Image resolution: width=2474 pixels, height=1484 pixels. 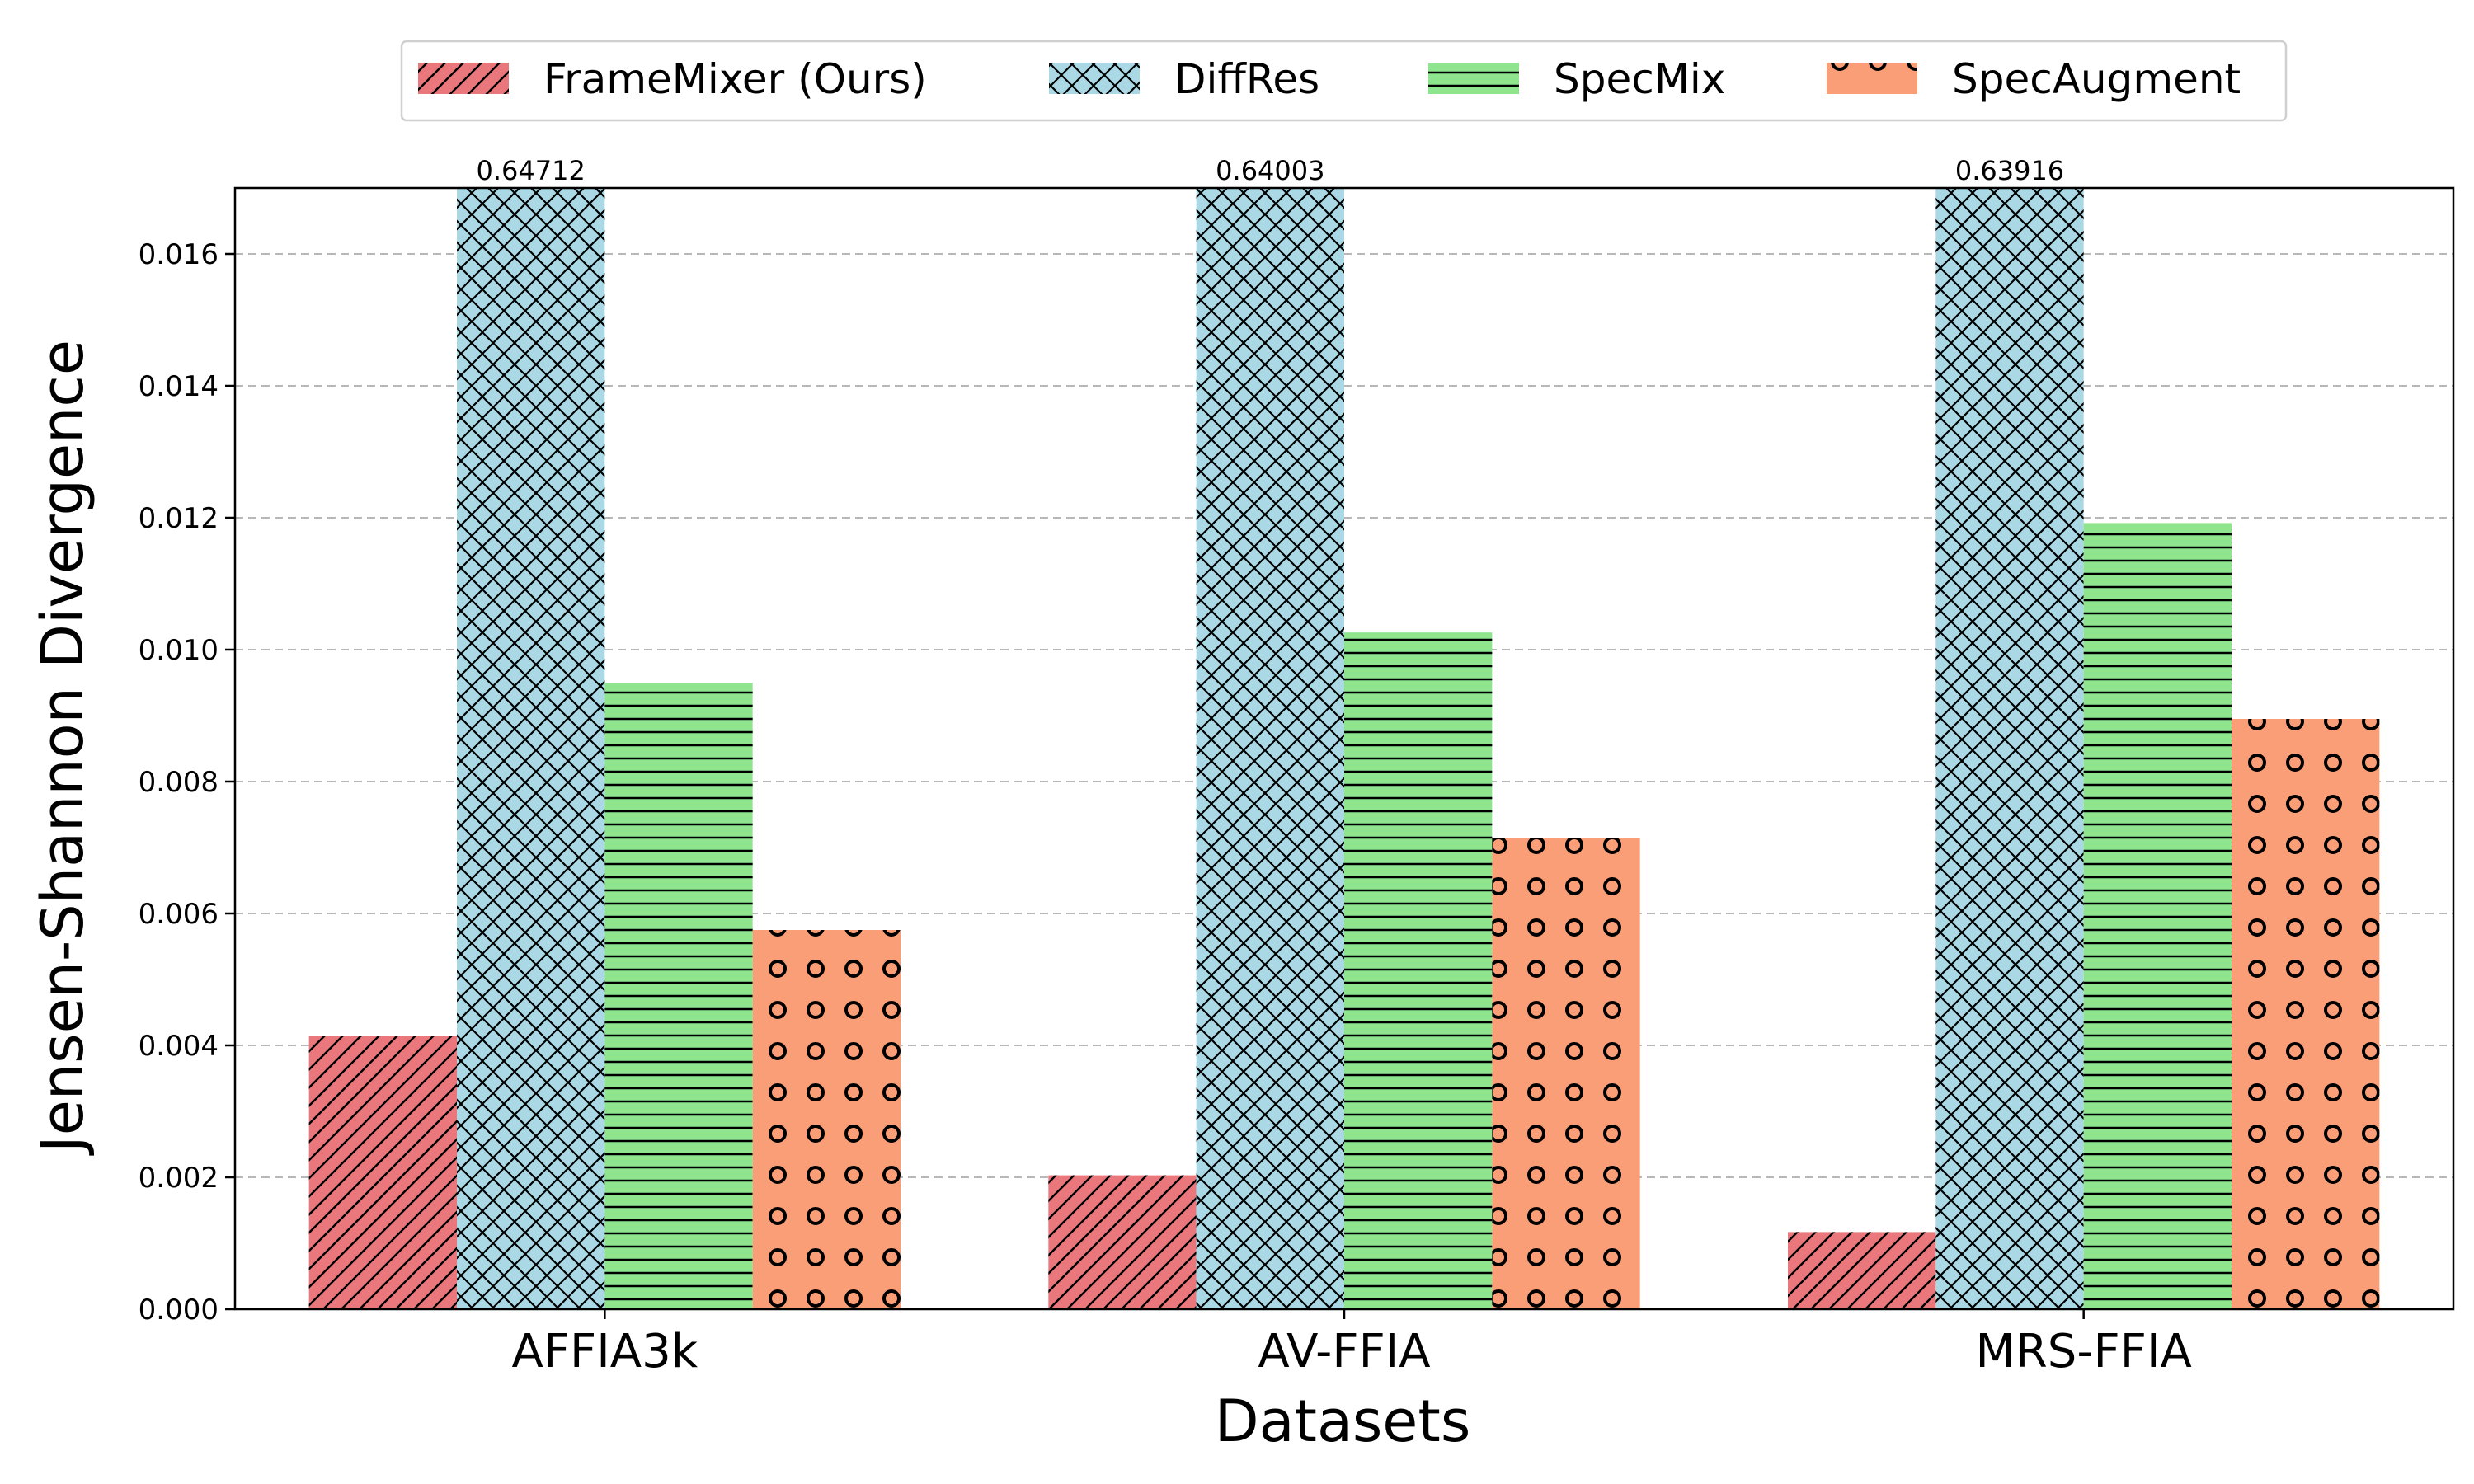 I want to click on legend-box, so click(x=1344, y=81).